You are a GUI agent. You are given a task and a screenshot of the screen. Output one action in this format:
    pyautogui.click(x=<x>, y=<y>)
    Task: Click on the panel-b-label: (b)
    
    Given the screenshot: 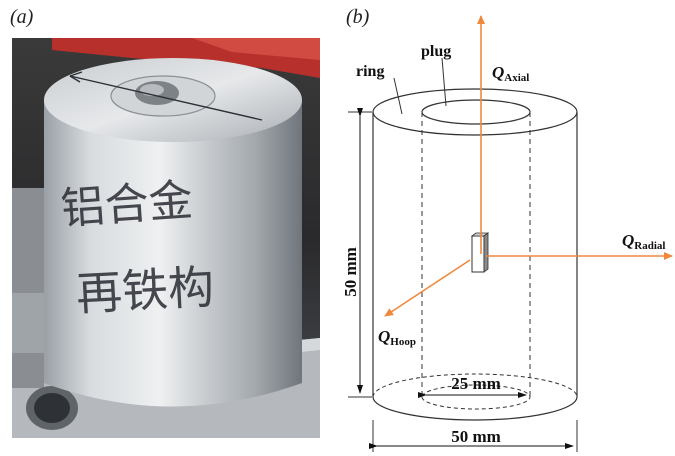 What is the action you would take?
    pyautogui.click(x=358, y=17)
    